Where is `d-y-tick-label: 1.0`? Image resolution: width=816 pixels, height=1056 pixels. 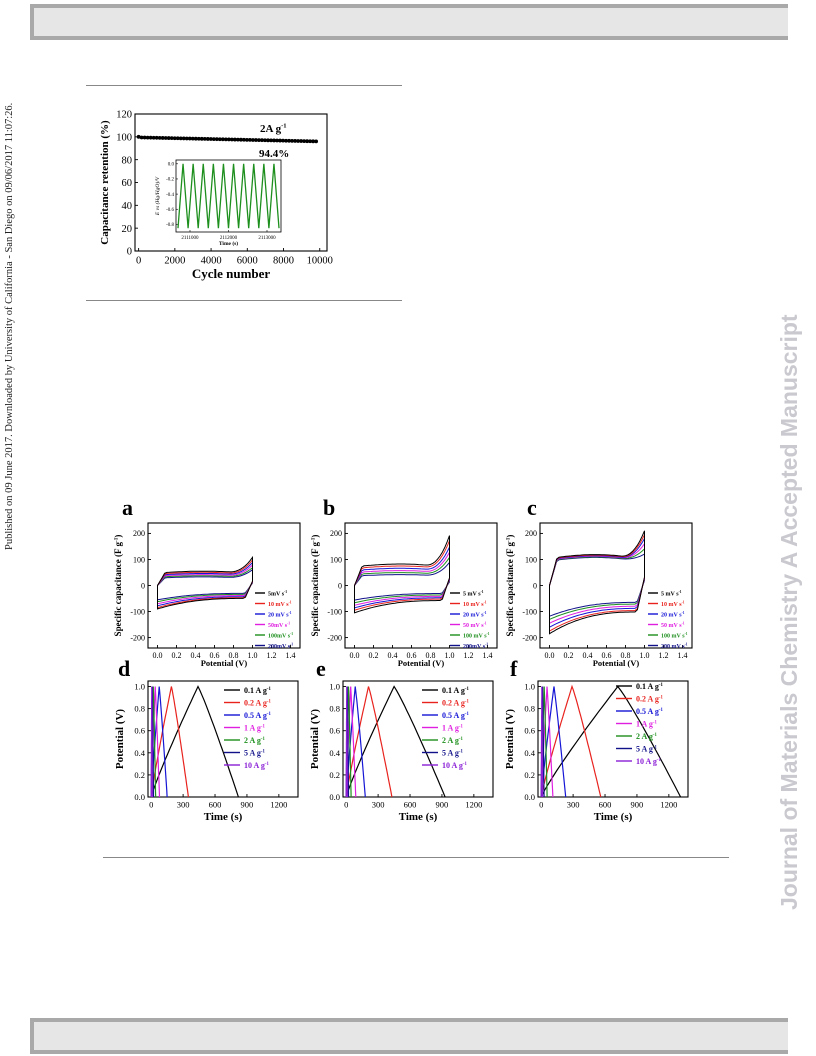 d-y-tick-label: 1.0 is located at coordinates (139, 686).